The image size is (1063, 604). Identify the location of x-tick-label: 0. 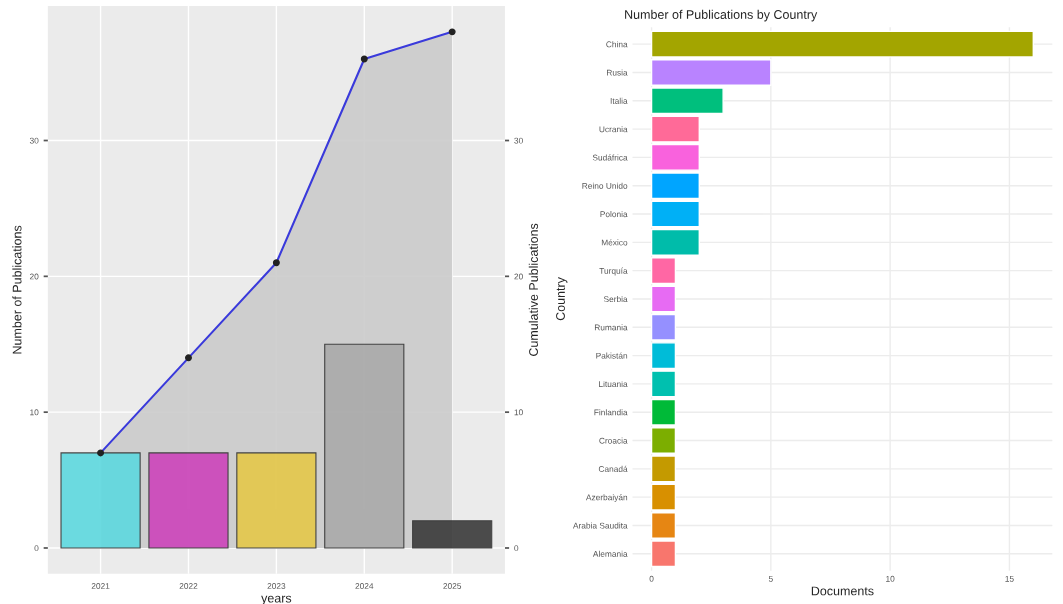
(651, 578).